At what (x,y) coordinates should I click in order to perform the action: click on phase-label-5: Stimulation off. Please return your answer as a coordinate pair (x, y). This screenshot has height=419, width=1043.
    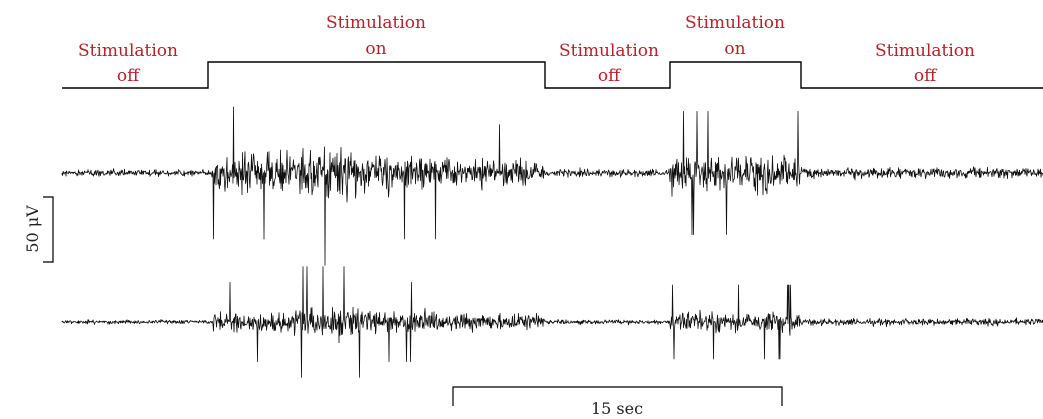
    Looking at the image, I should click on (925, 63).